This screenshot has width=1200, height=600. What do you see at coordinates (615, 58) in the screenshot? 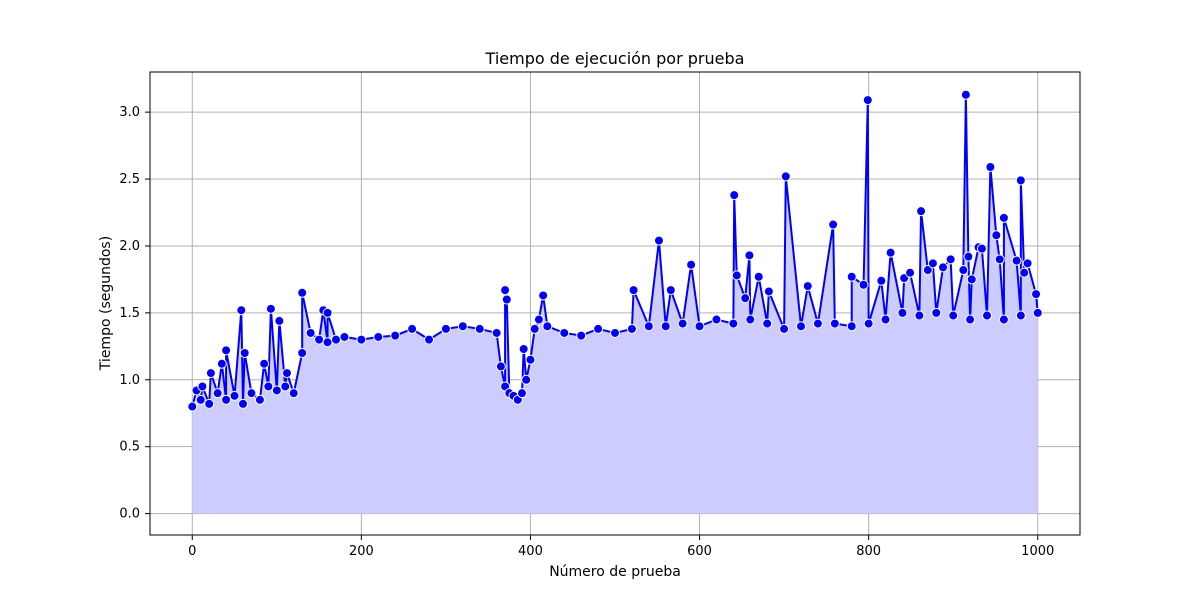
I see `chart-title: Tiempo de ejecución por prueba` at bounding box center [615, 58].